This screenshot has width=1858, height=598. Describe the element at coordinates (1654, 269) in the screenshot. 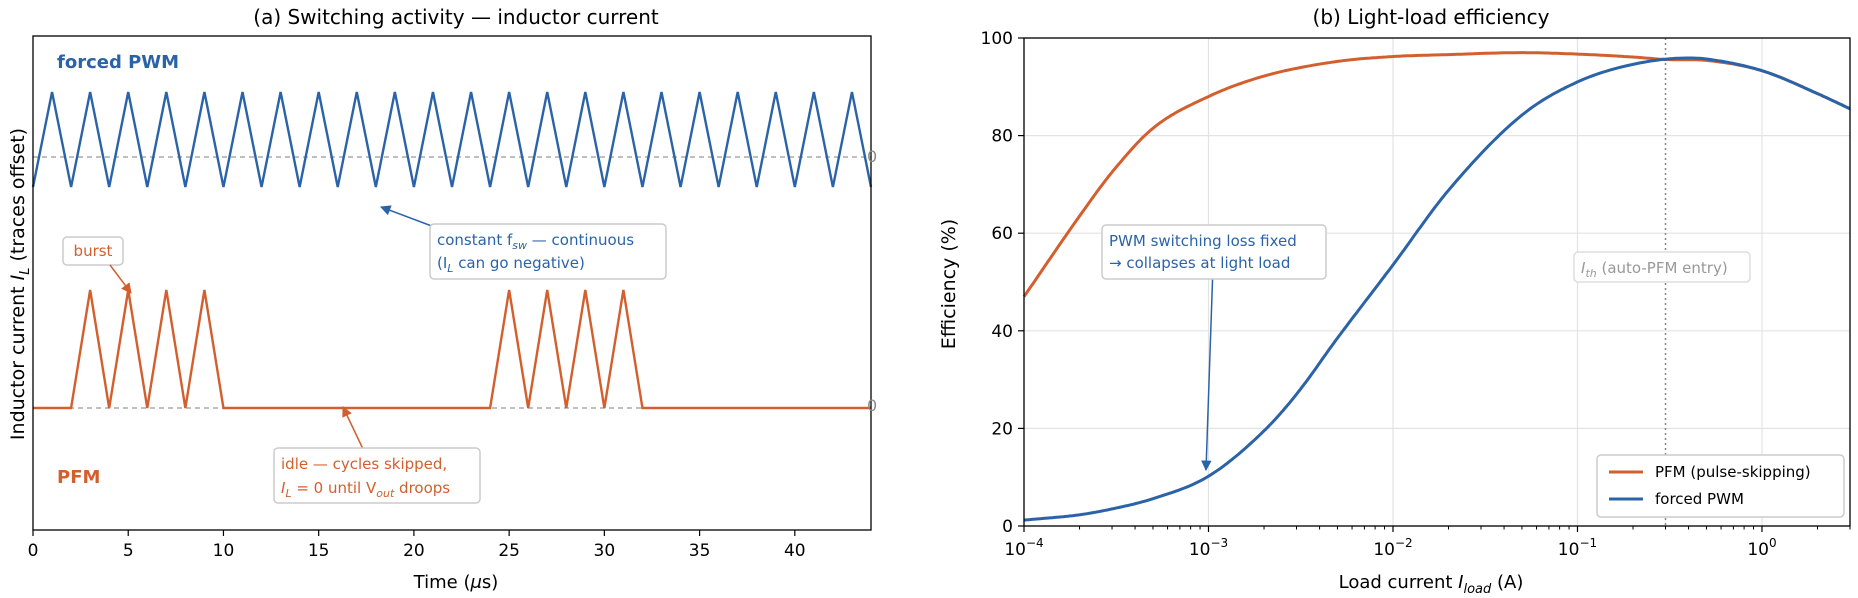

I see `annotation-ith-text: Ith (auto-PFM entry)` at that location.